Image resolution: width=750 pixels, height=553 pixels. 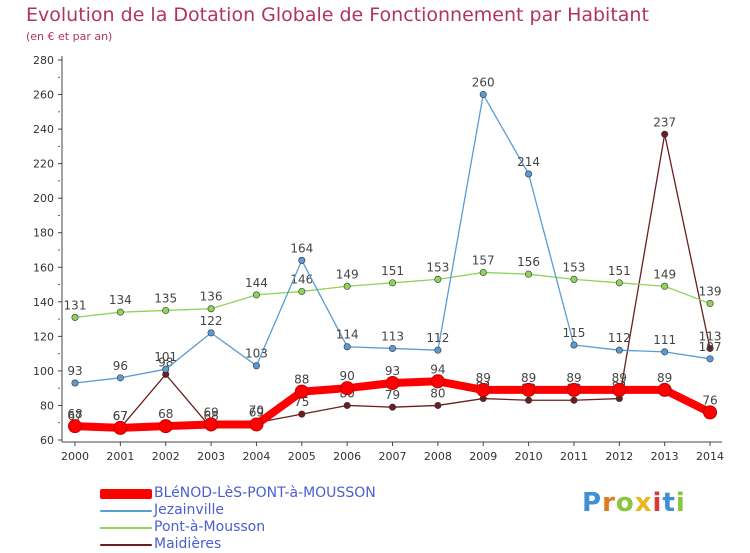 What do you see at coordinates (437, 369) in the screenshot?
I see `data-label-bl-nod-l-s-pont-mousson: 94` at bounding box center [437, 369].